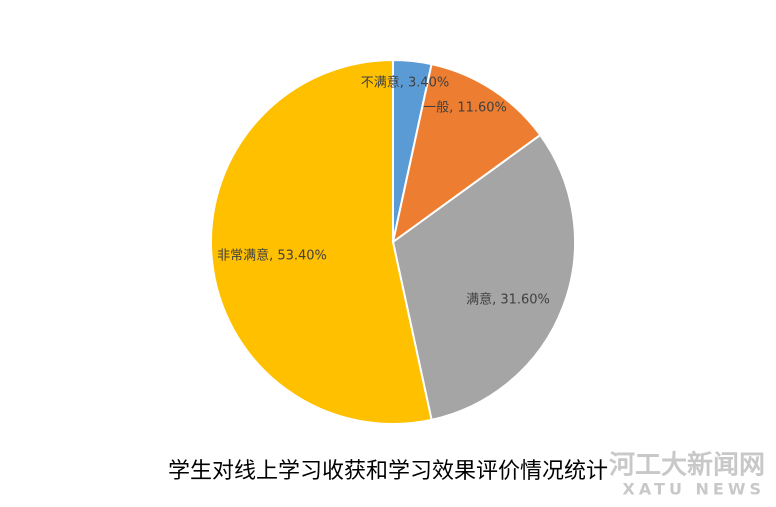 The height and width of the screenshot is (507, 776). I want to click on data-label: 一般, 11.60%, so click(465, 108).